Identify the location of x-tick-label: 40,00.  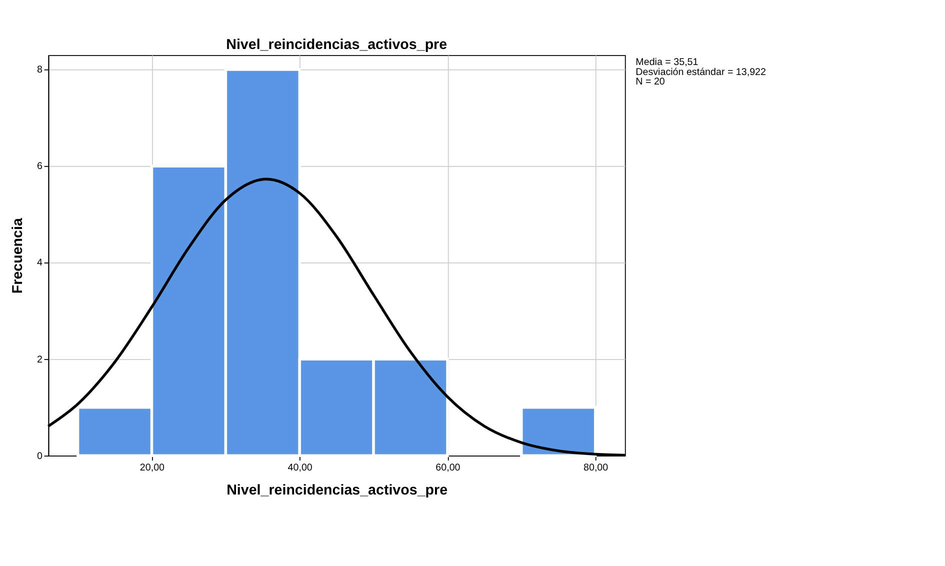
(300, 468).